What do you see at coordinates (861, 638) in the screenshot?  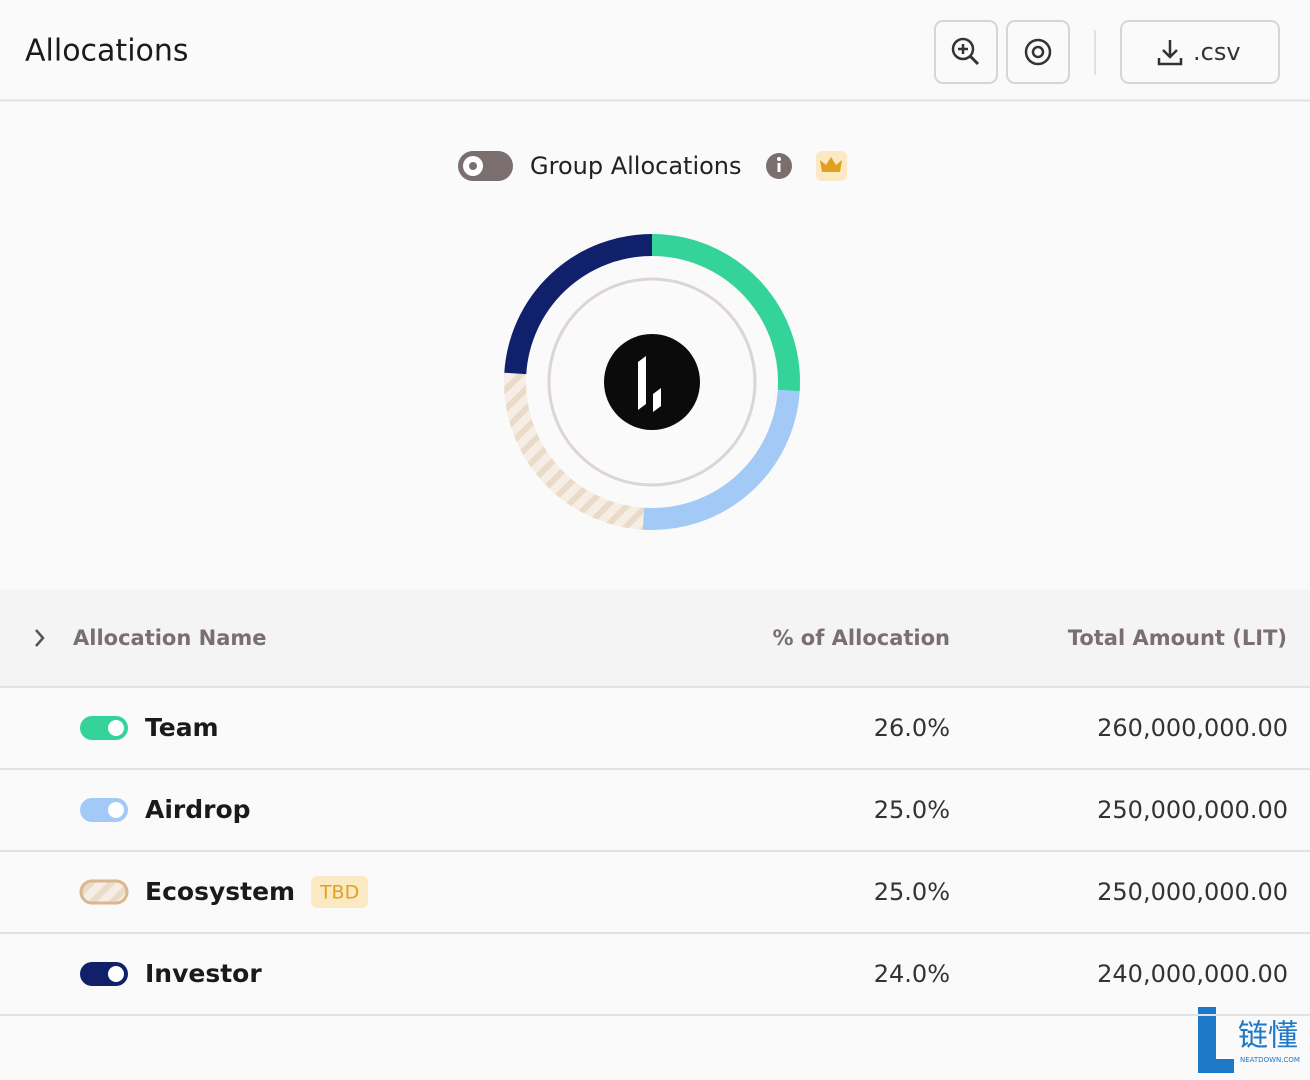 I see `column-header: % of Allocation` at bounding box center [861, 638].